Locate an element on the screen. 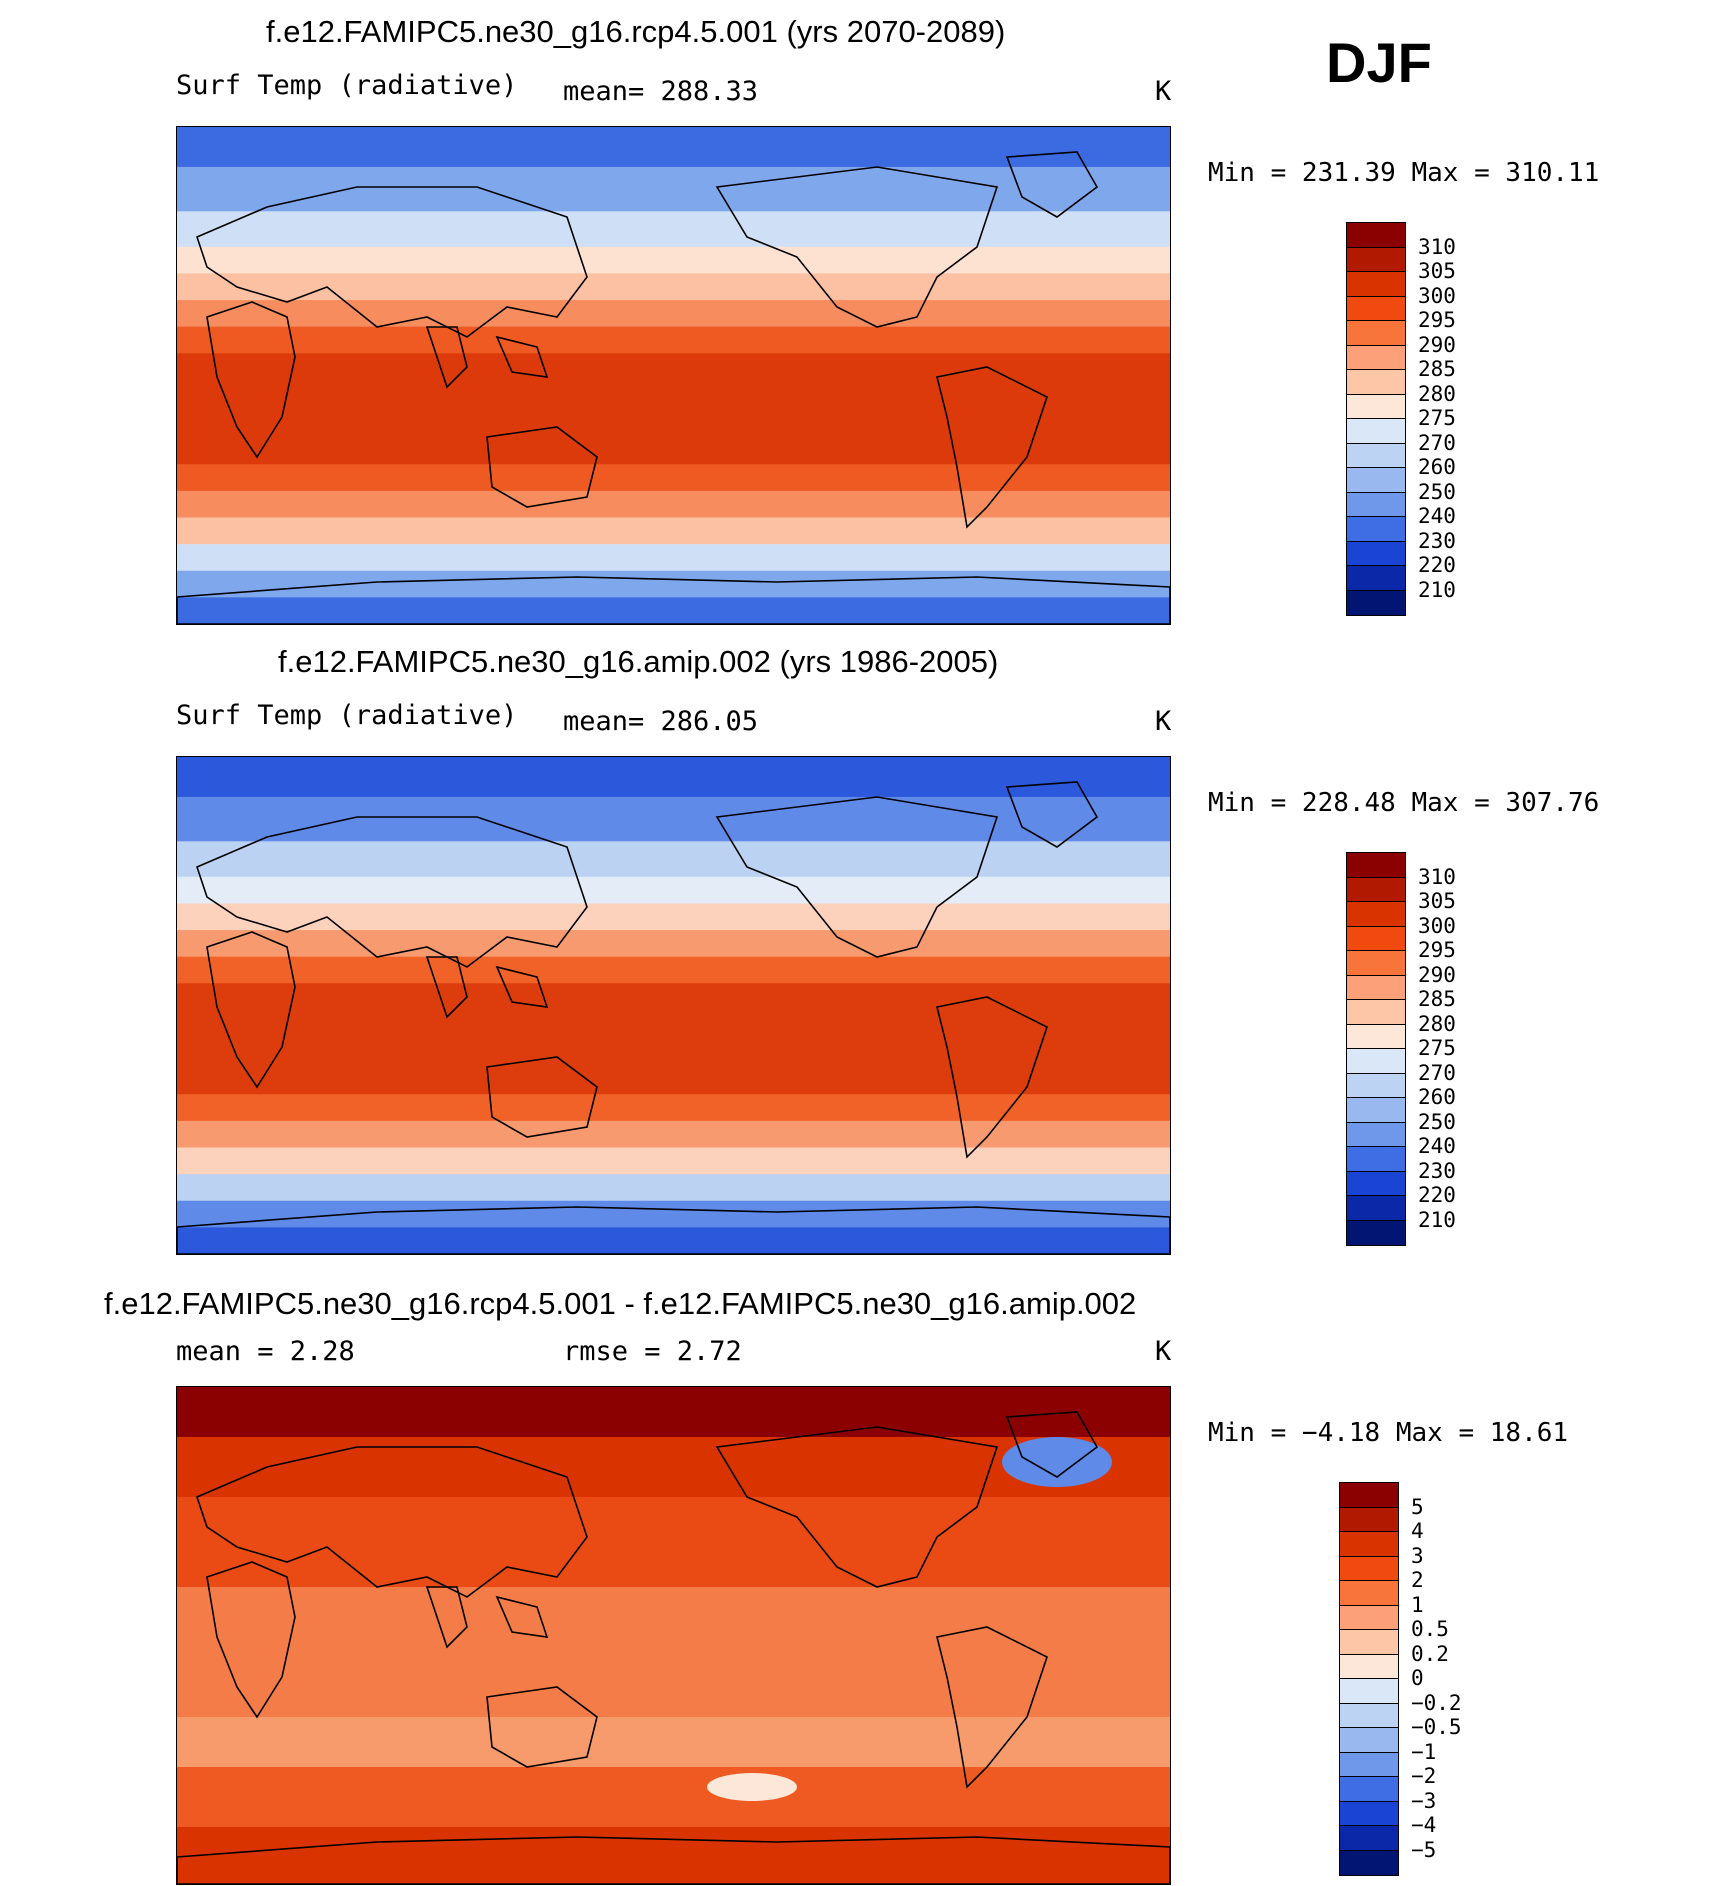 The height and width of the screenshot is (1886, 1710). colorbar-label: 2 is located at coordinates (1417, 1580).